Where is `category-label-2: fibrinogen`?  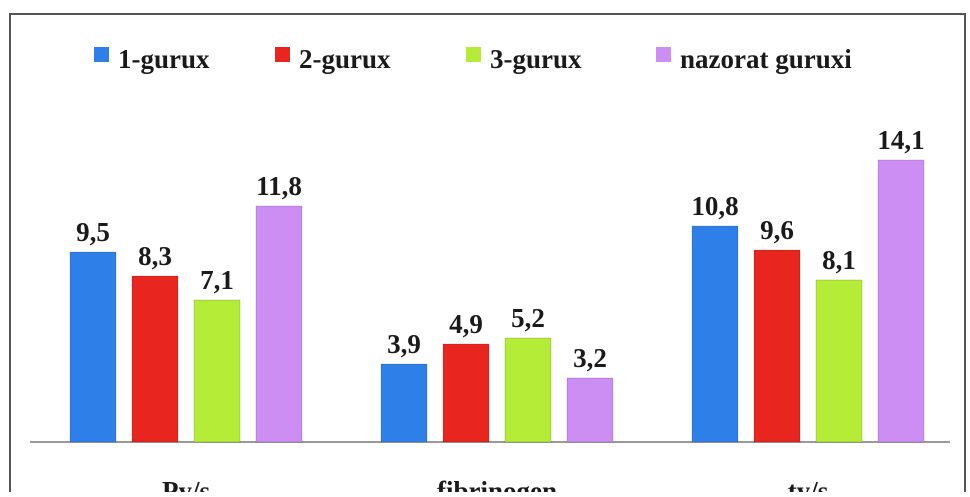 category-label-2: fibrinogen is located at coordinates (497, 484).